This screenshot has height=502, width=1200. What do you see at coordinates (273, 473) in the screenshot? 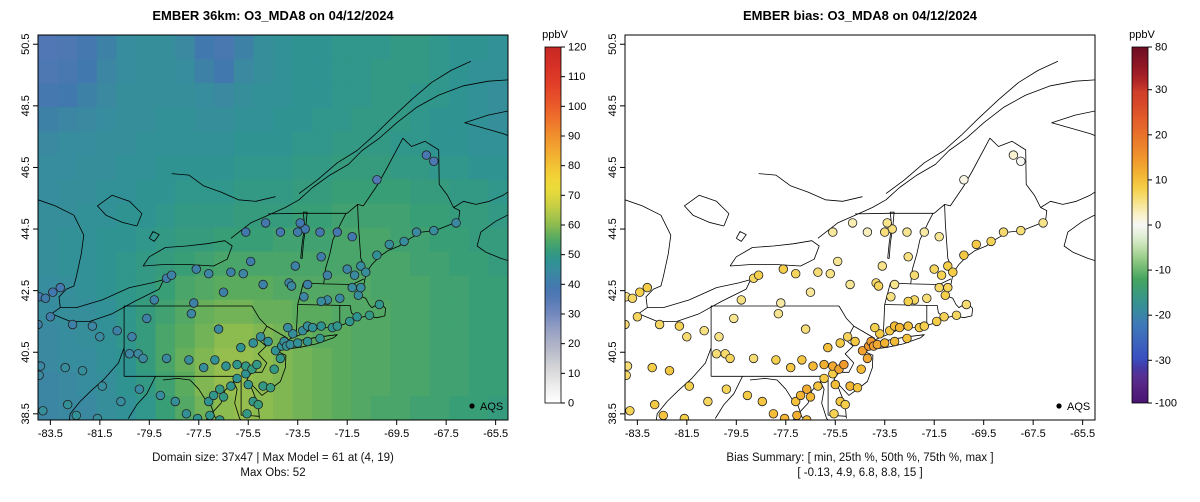
I see `left-caption-line2: Max Obs: 52` at bounding box center [273, 473].